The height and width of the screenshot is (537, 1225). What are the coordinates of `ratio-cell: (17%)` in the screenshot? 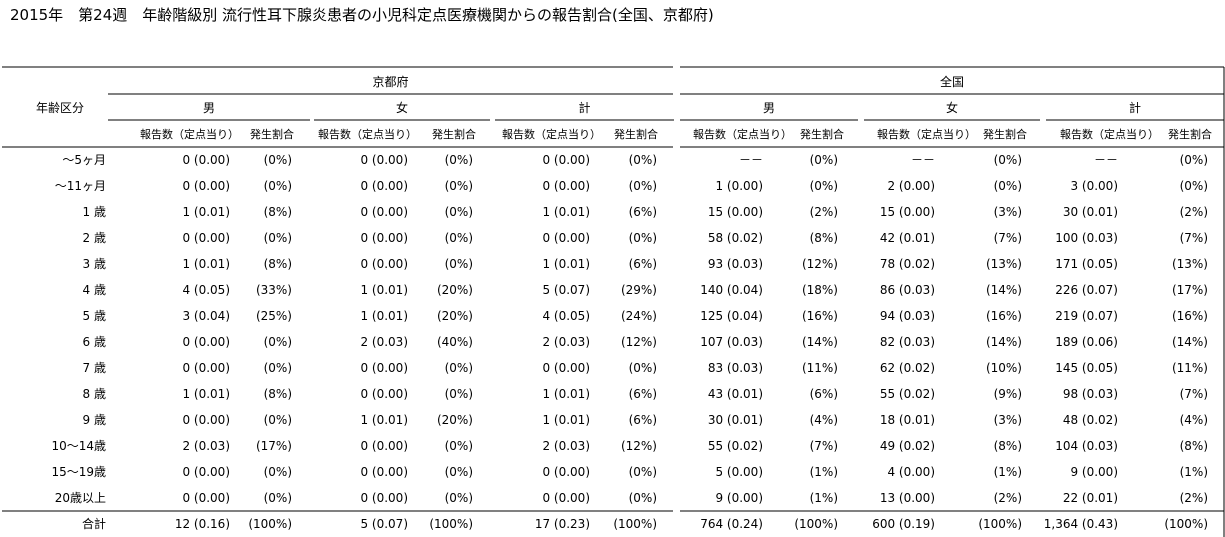 It's located at (1190, 290).